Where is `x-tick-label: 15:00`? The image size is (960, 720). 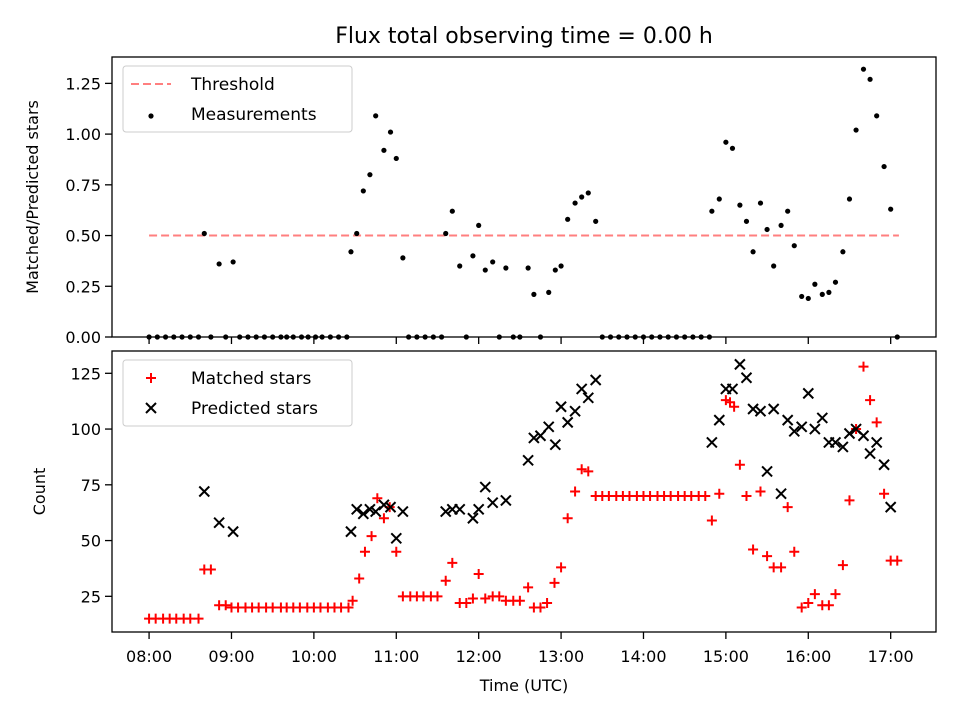
x-tick-label: 15:00 is located at coordinates (726, 656).